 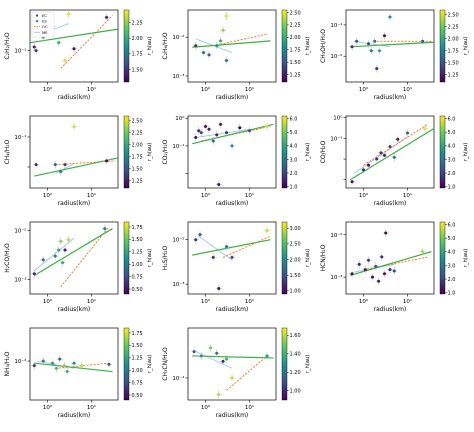 What do you see at coordinates (45, 26) in the screenshot?
I see `legend-label: OC` at bounding box center [45, 26].